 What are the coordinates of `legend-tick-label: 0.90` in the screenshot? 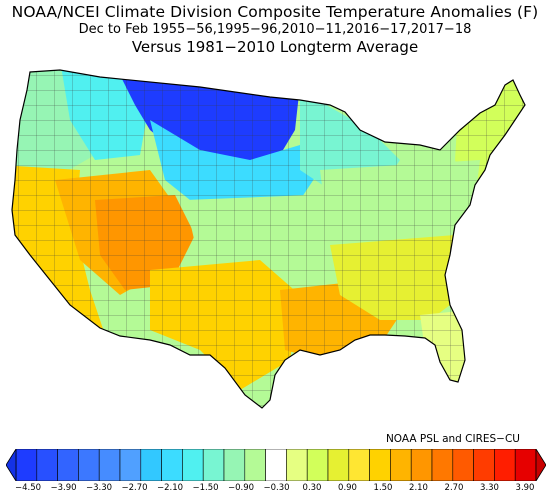 It's located at (347, 488).